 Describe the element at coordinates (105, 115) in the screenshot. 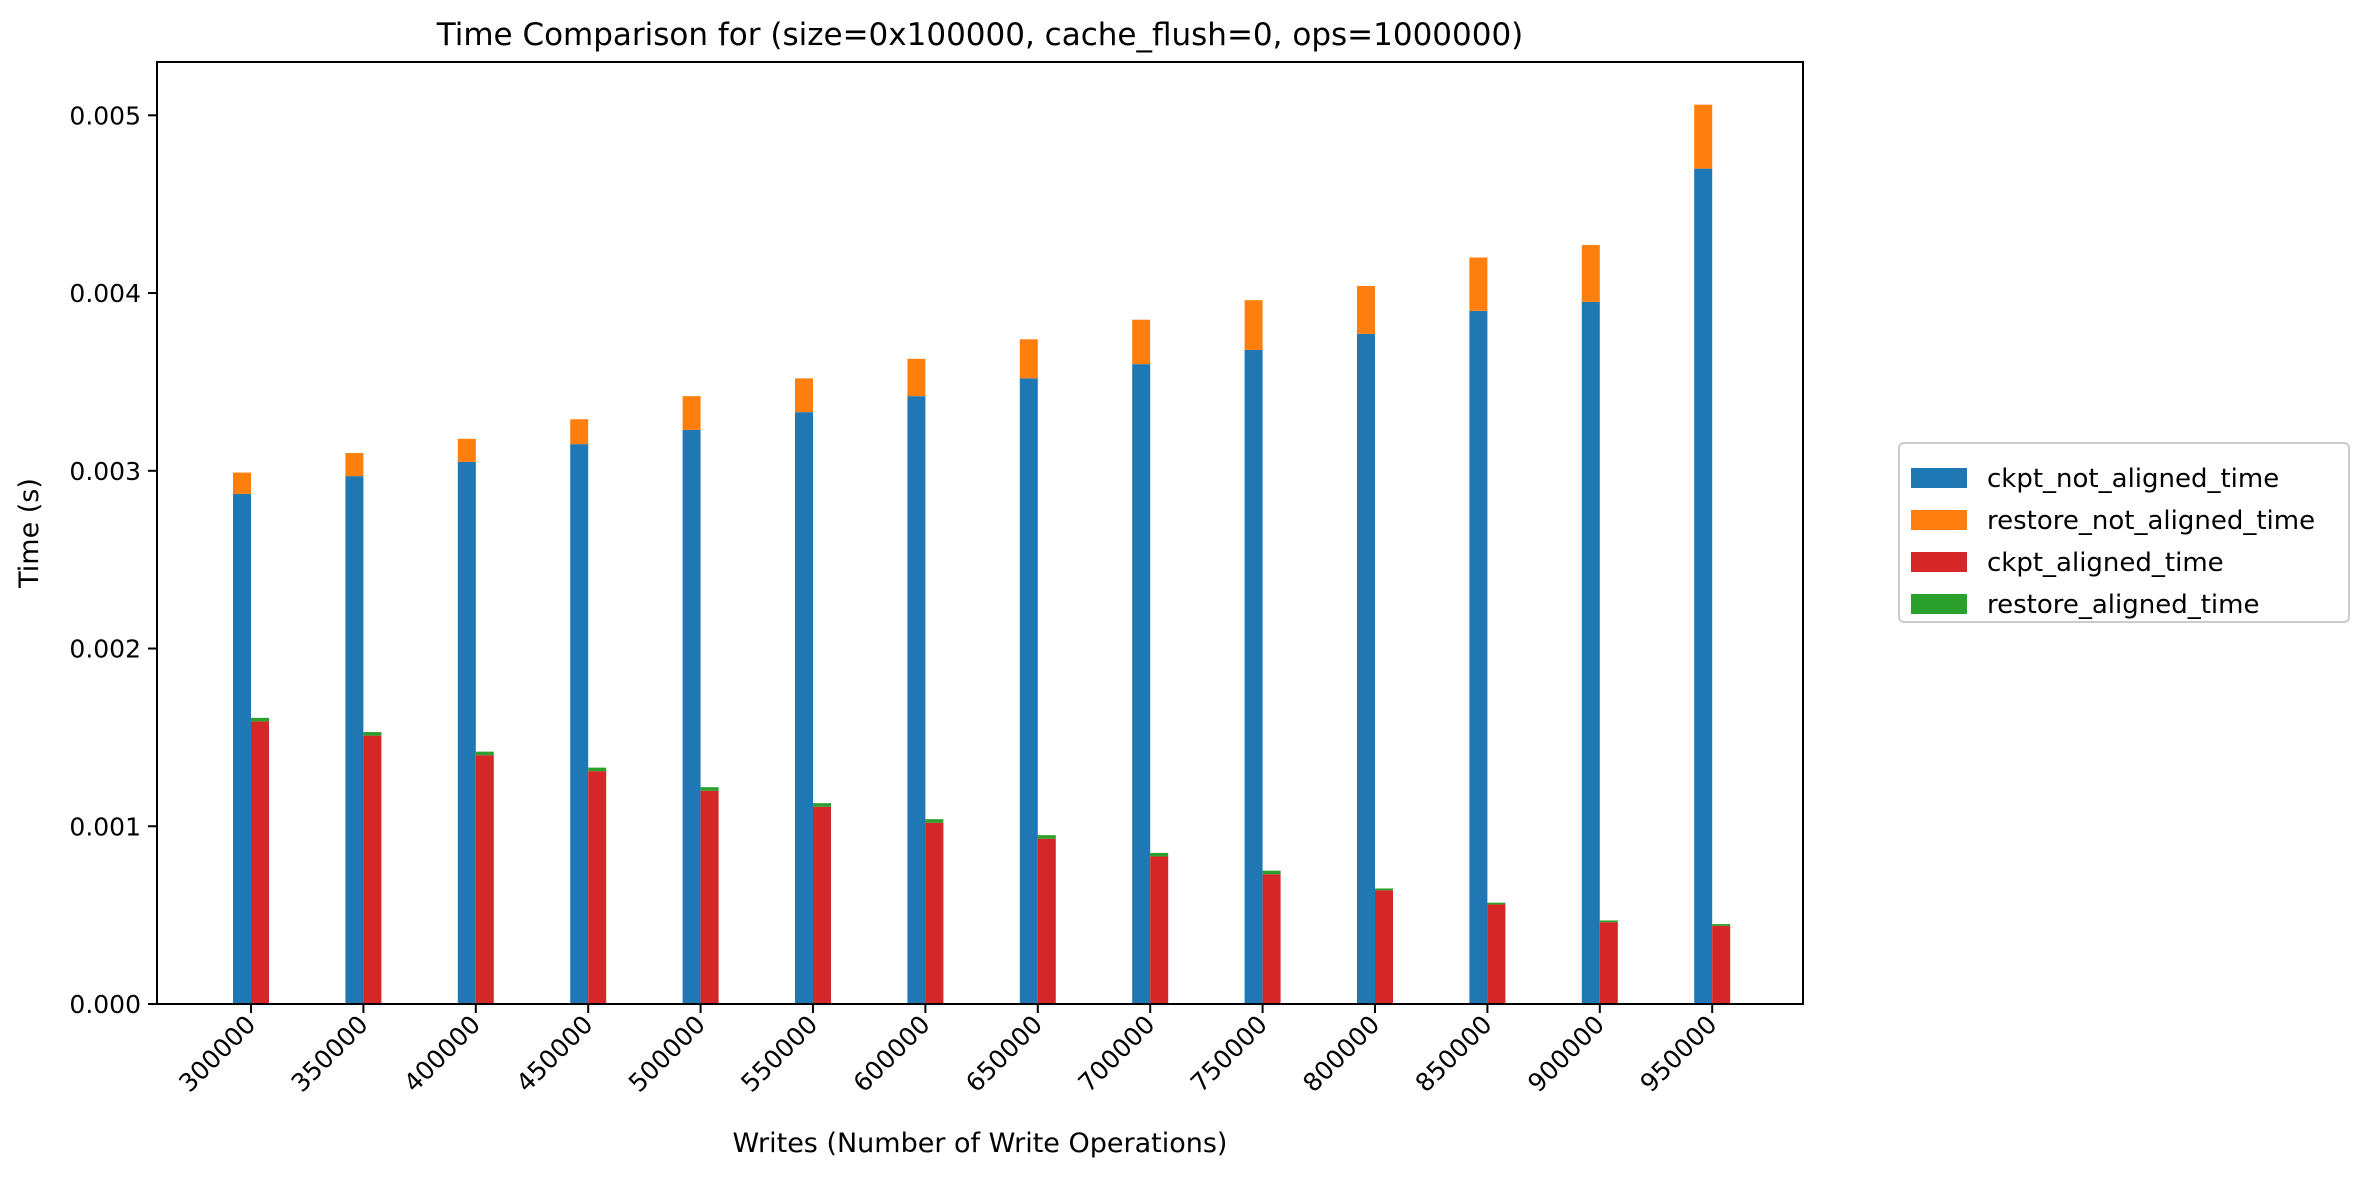

I see `y-tick-label: 0.005` at that location.